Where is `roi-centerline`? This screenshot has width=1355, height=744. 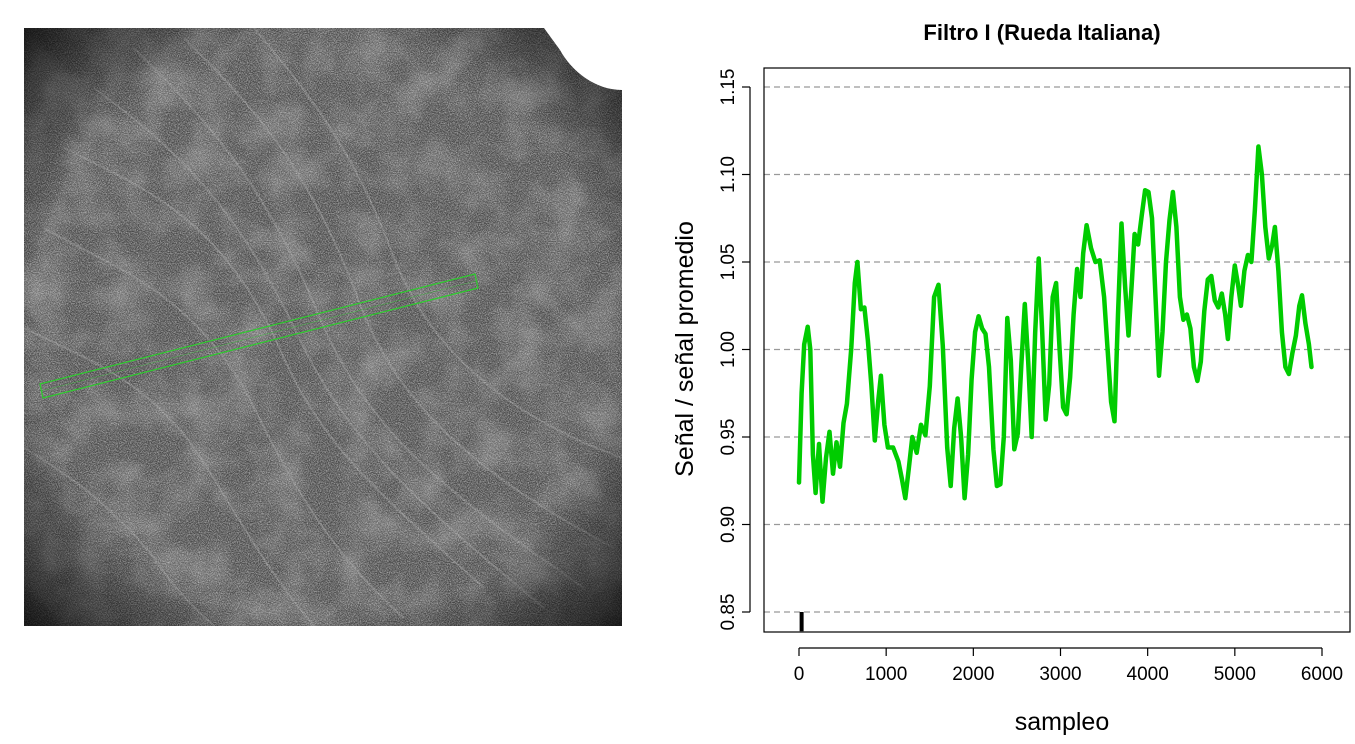 roi-centerline is located at coordinates (258, 336).